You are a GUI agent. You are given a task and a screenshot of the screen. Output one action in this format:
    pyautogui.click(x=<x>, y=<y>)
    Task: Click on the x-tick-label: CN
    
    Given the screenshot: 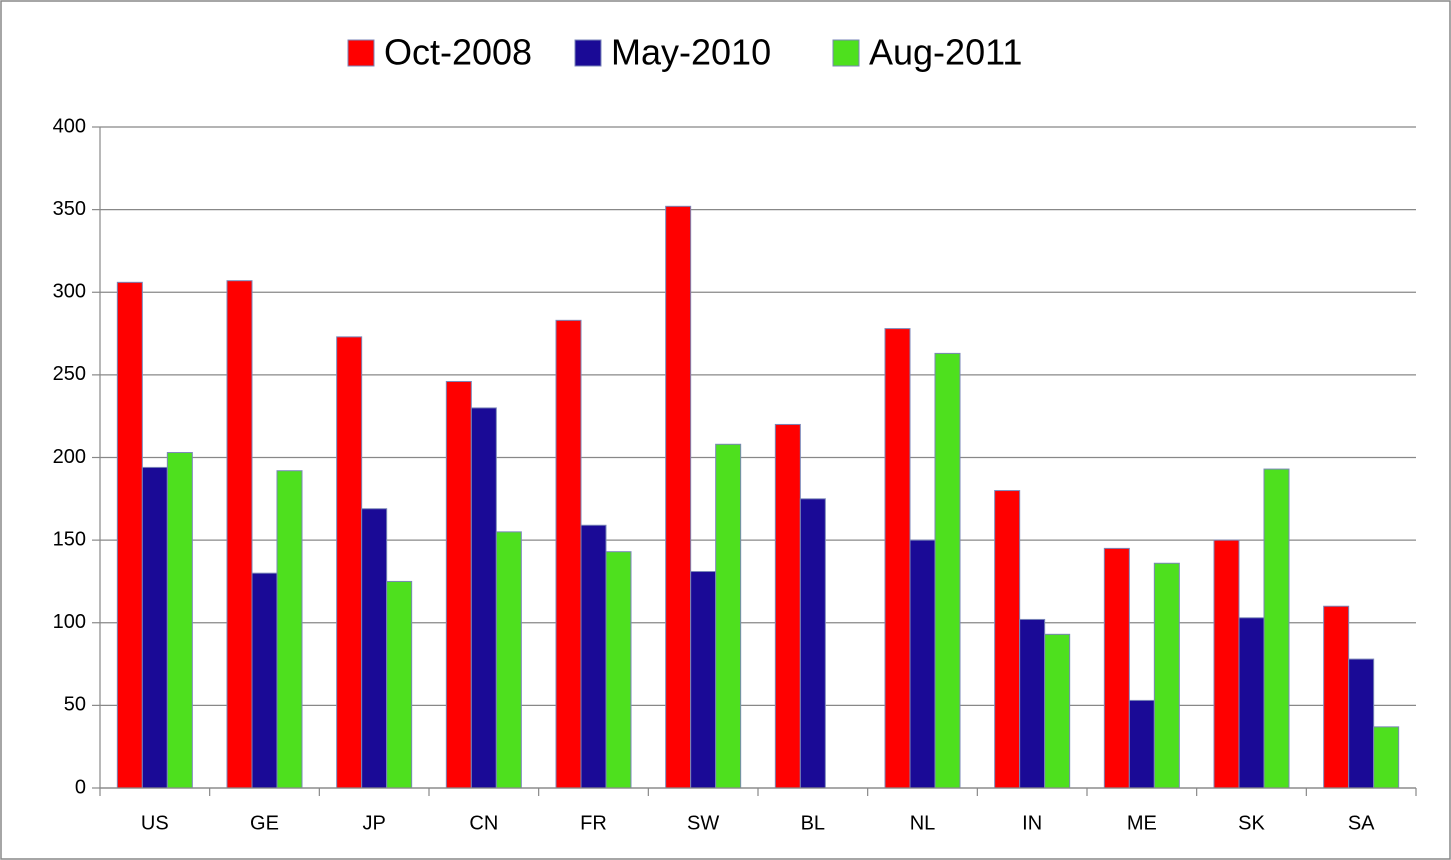 What is the action you would take?
    pyautogui.click(x=483, y=823)
    